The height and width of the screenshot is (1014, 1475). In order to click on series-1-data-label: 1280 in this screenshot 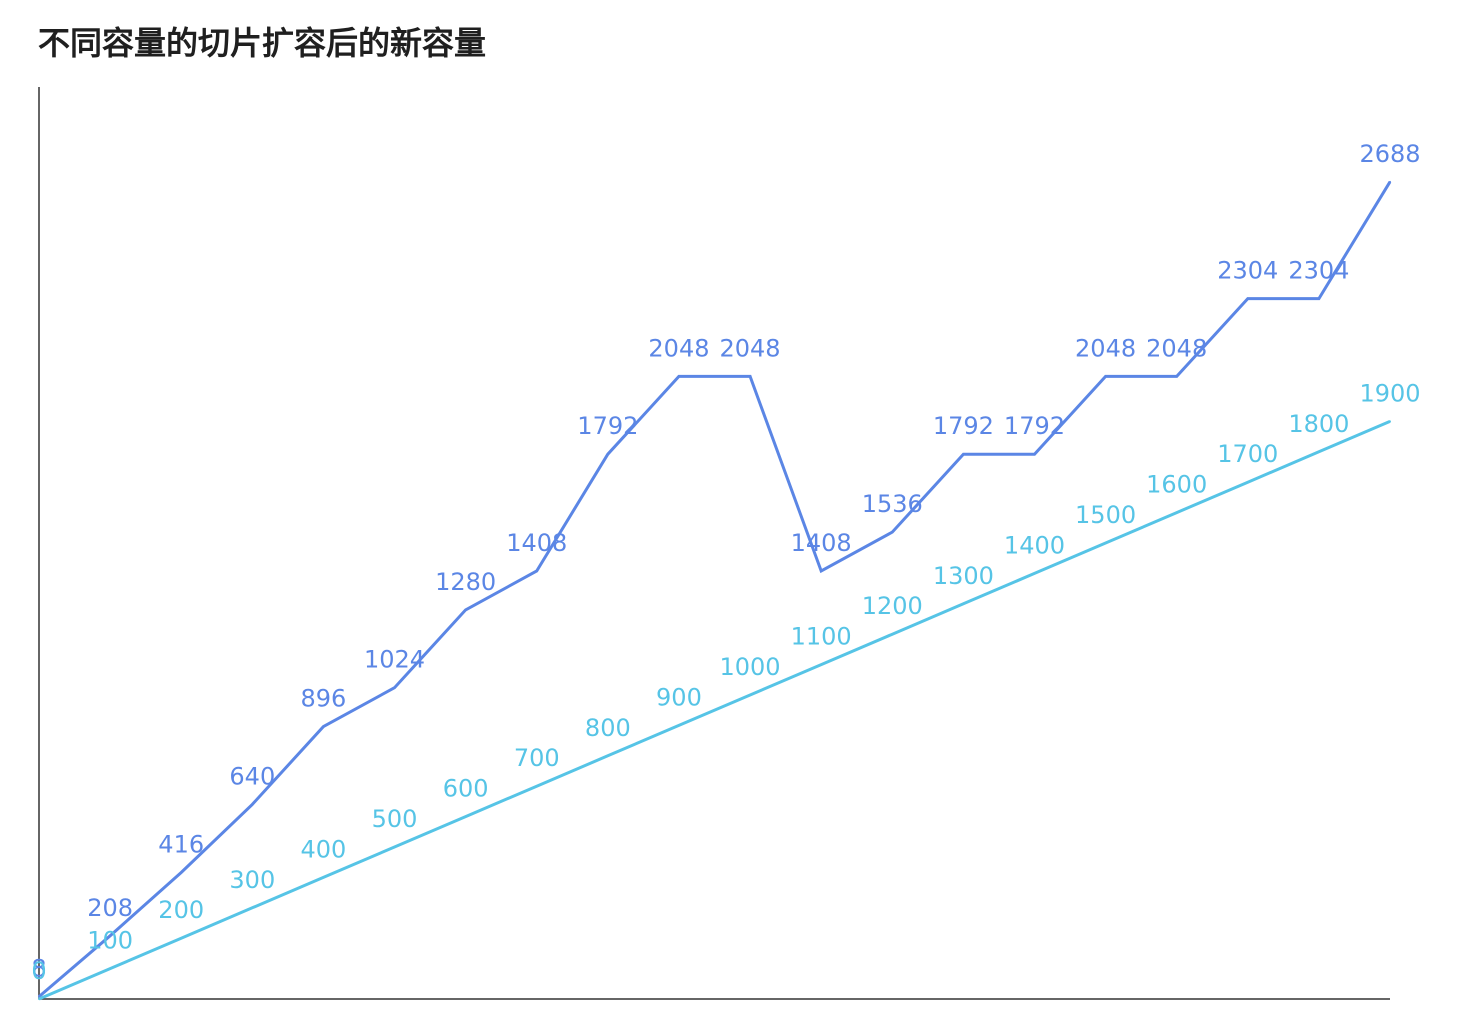, I will do `click(465, 582)`.